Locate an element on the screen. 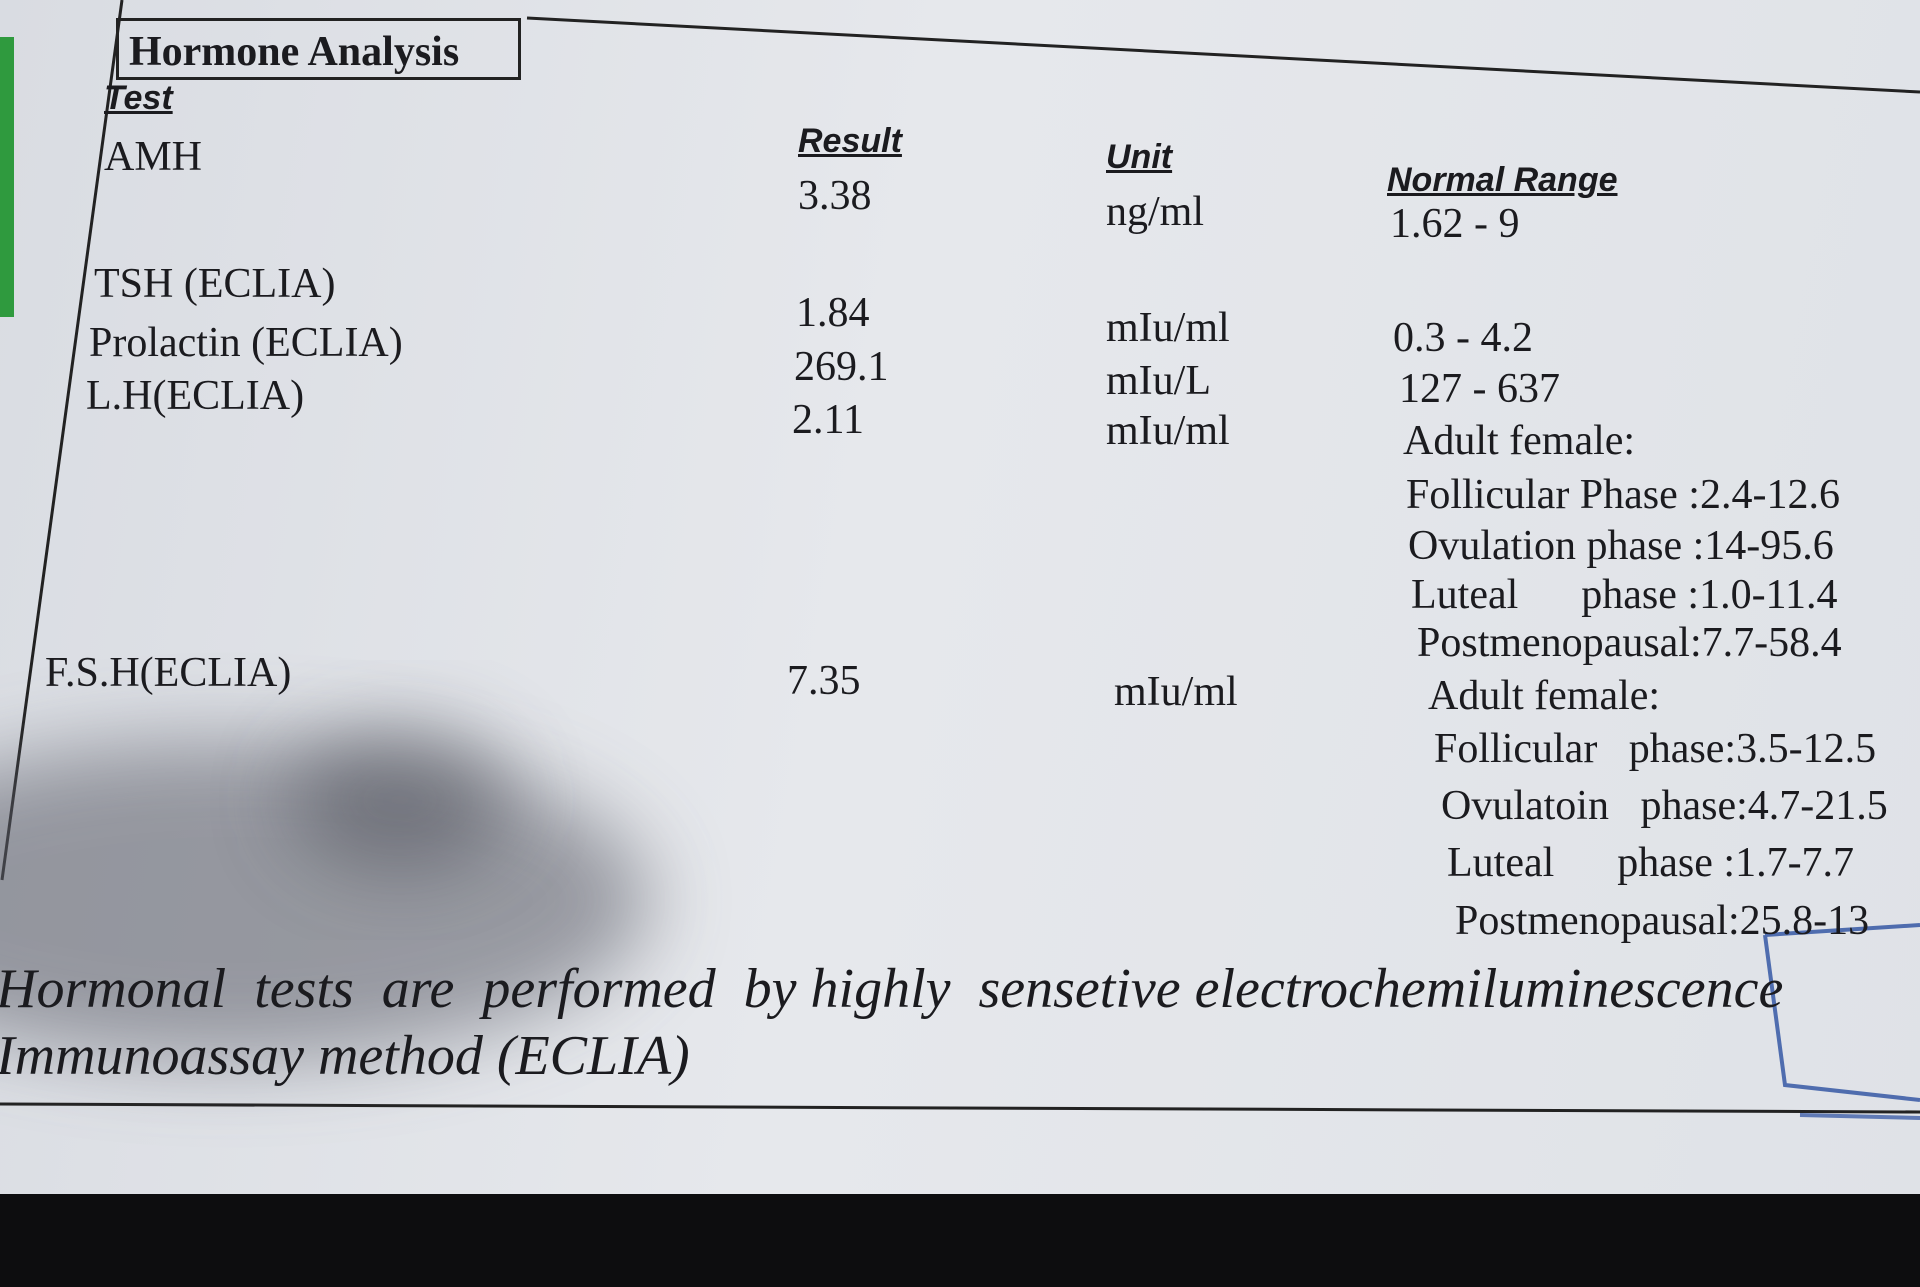 The image size is (1920, 1287). rule is located at coordinates (960, 1108).